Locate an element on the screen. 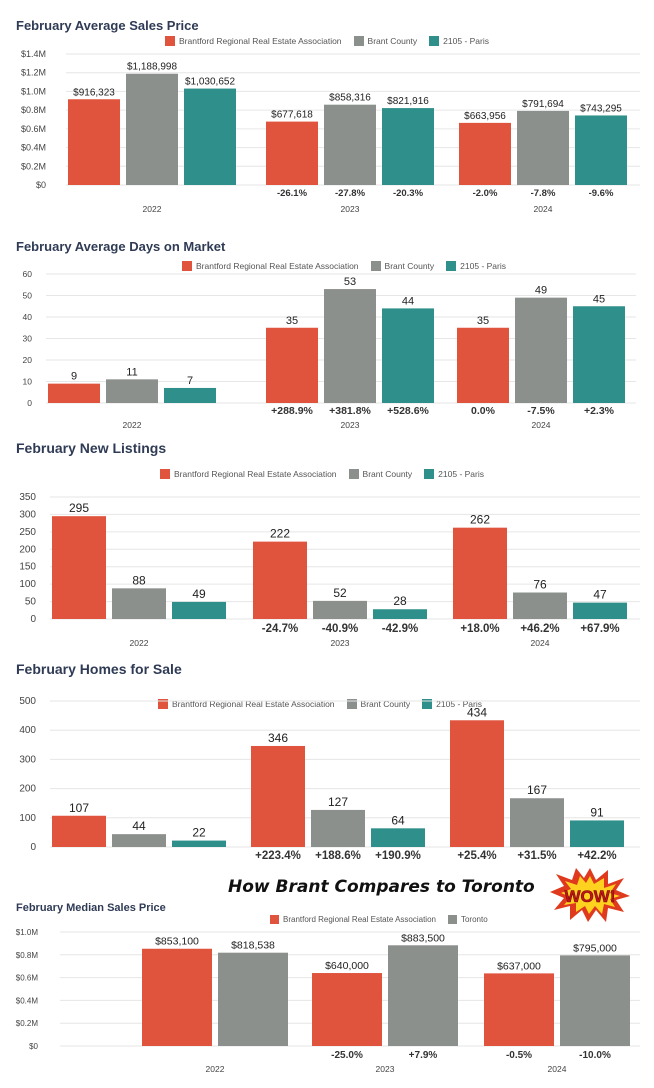 Image resolution: width=654 pixels, height=1088 pixels. chart-title: February Median Sales Price is located at coordinates (91, 908).